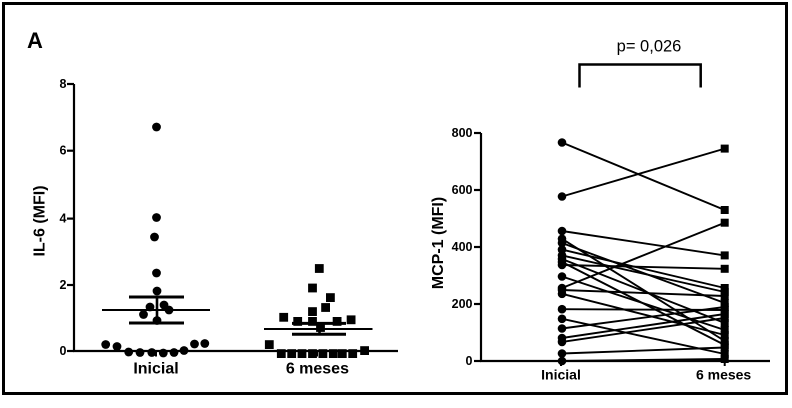 The height and width of the screenshot is (408, 792). What do you see at coordinates (63, 219) in the screenshot?
I see `svg-text: 4` at bounding box center [63, 219].